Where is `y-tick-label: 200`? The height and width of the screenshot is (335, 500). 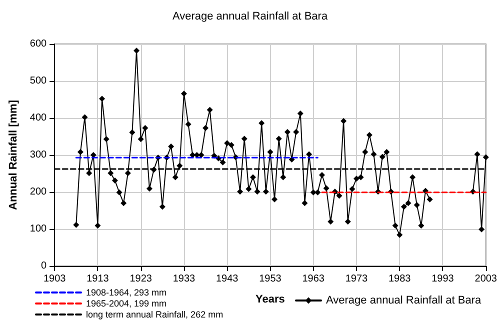
y-tick-label: 200 is located at coordinates (39, 192).